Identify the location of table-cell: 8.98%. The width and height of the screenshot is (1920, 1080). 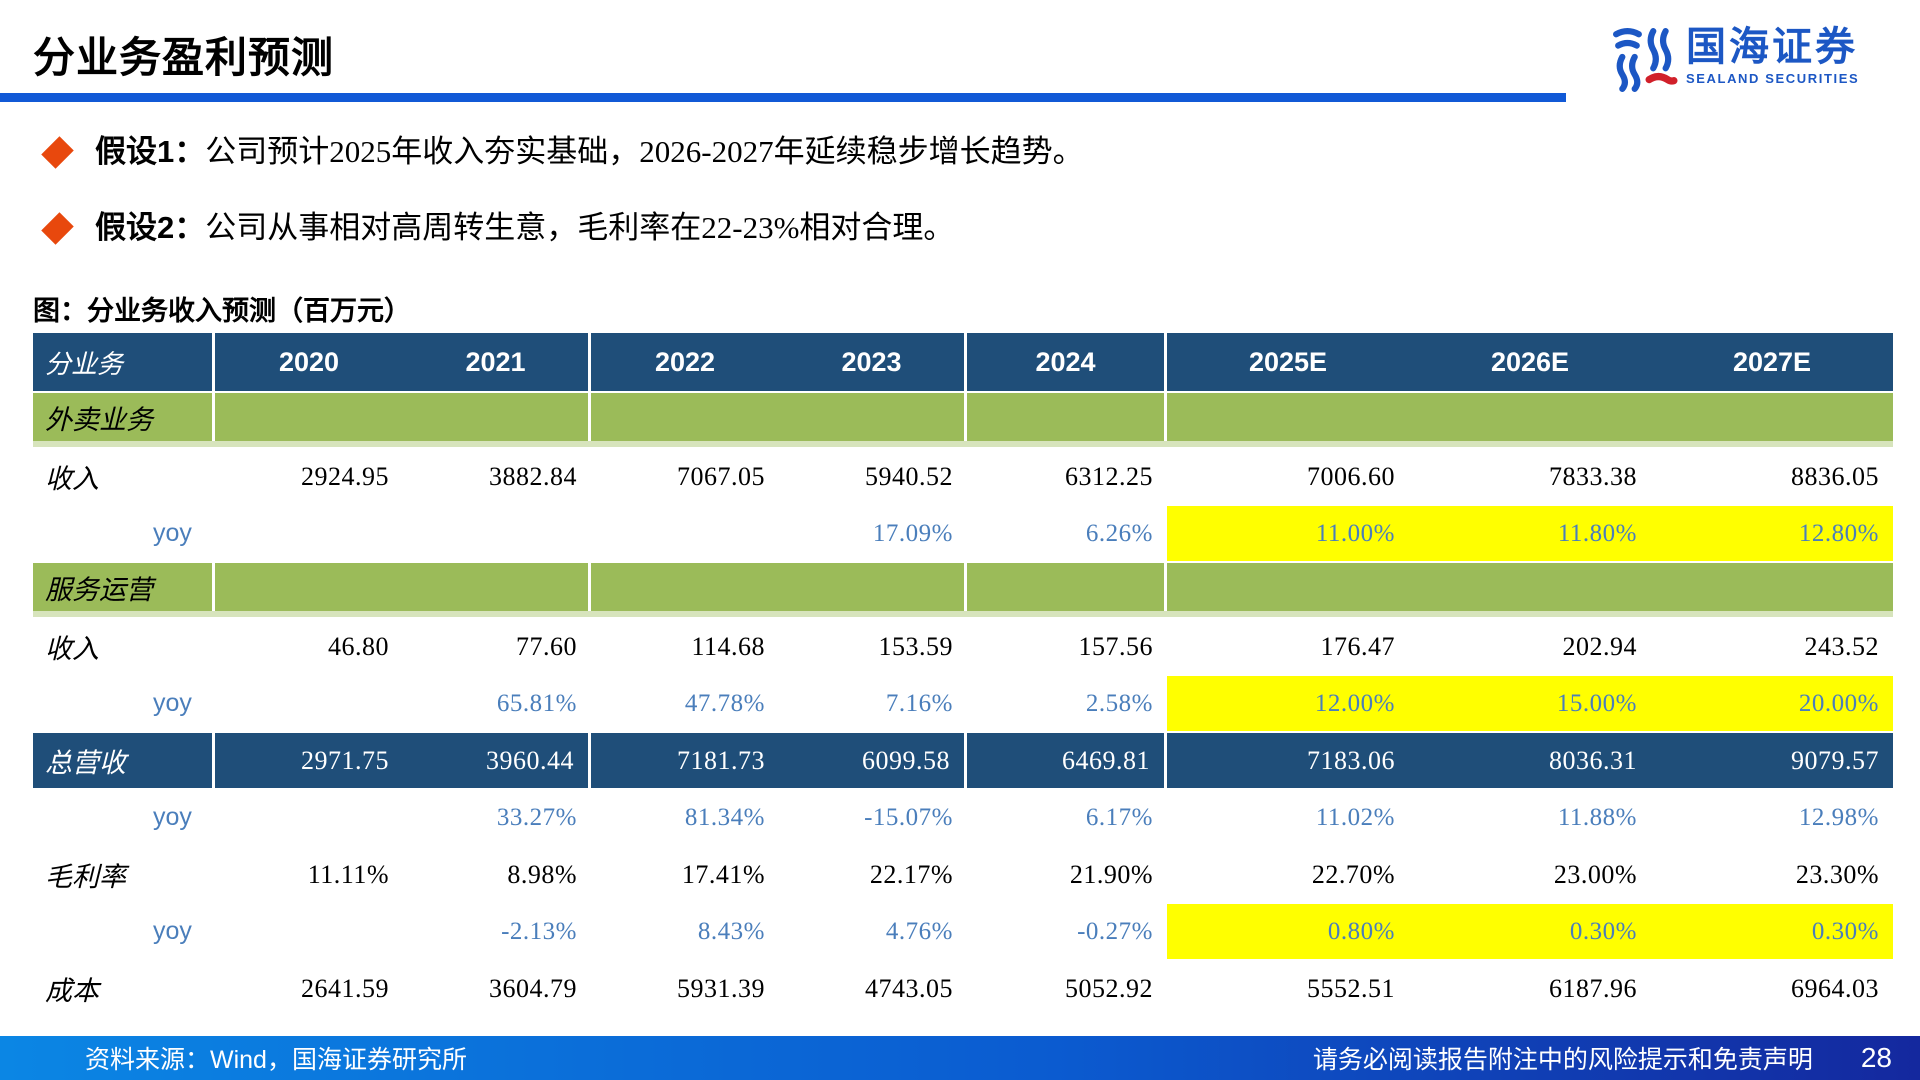
(542, 874).